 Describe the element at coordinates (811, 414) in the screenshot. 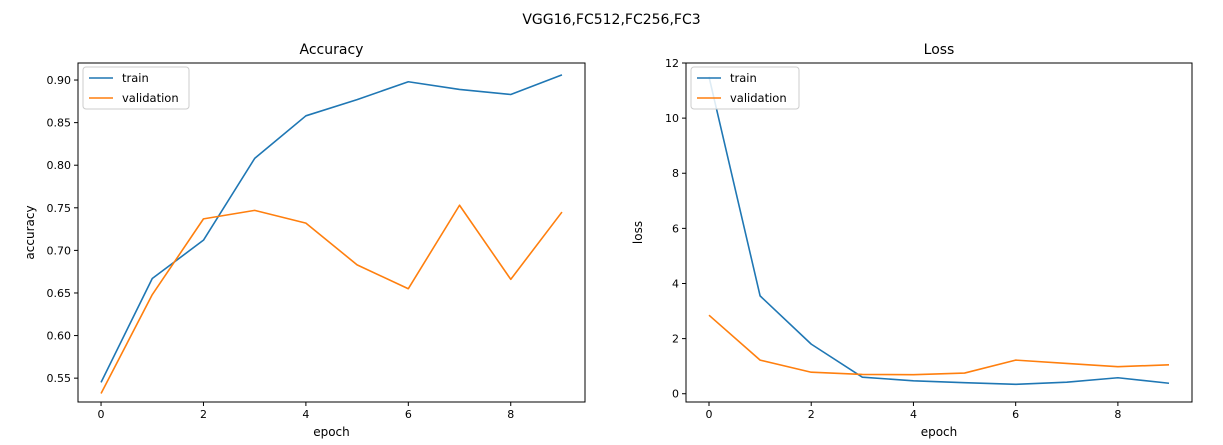

I see `loss-x-tick-label: 2` at that location.